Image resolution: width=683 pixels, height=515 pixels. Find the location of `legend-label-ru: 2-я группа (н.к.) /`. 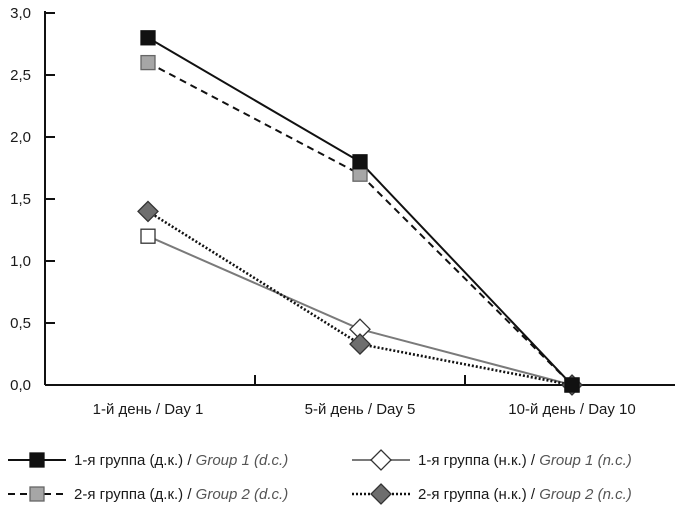

legend-label-ru: 2-я группа (н.к.) / is located at coordinates (478, 494).